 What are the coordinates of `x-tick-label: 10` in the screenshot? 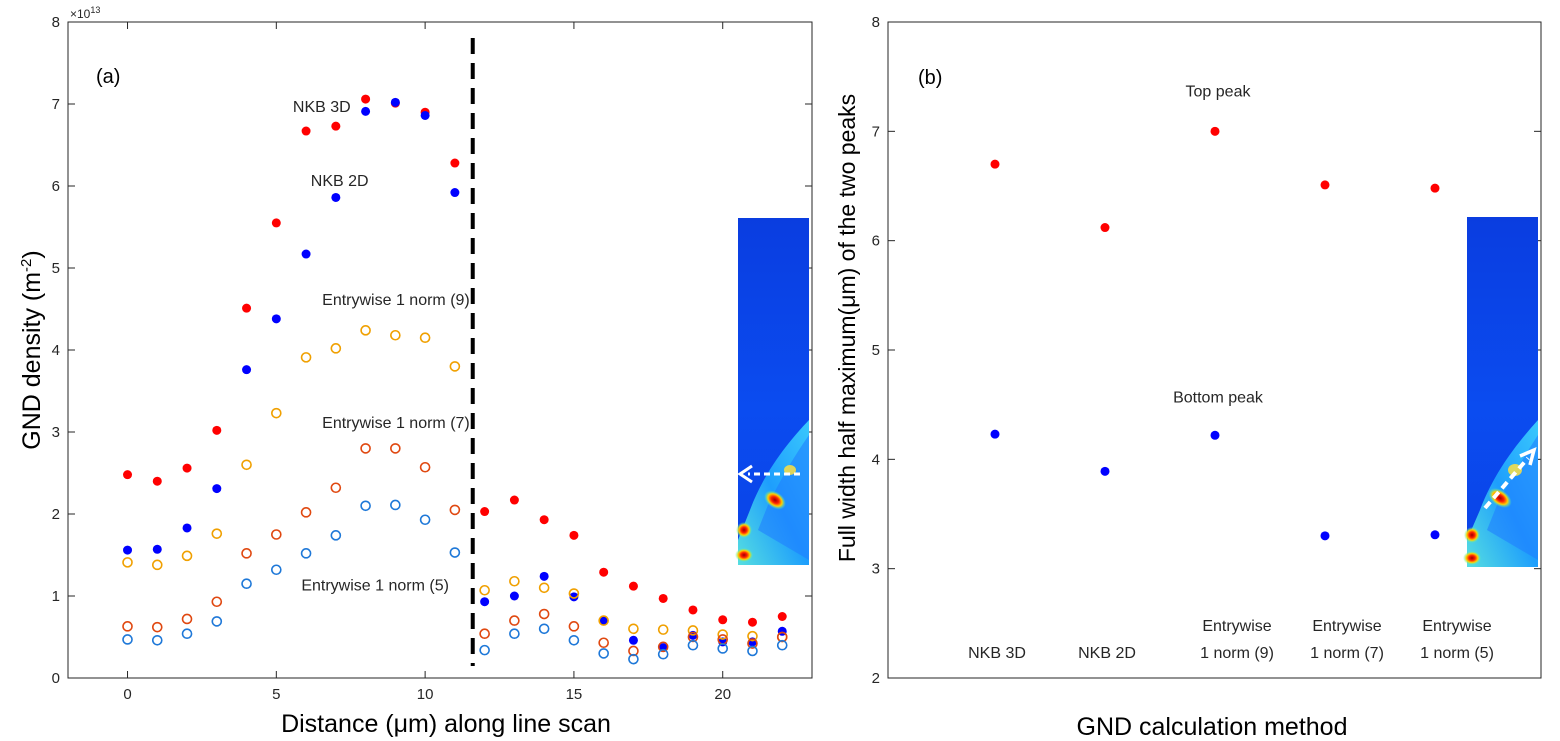 It's located at (425, 694).